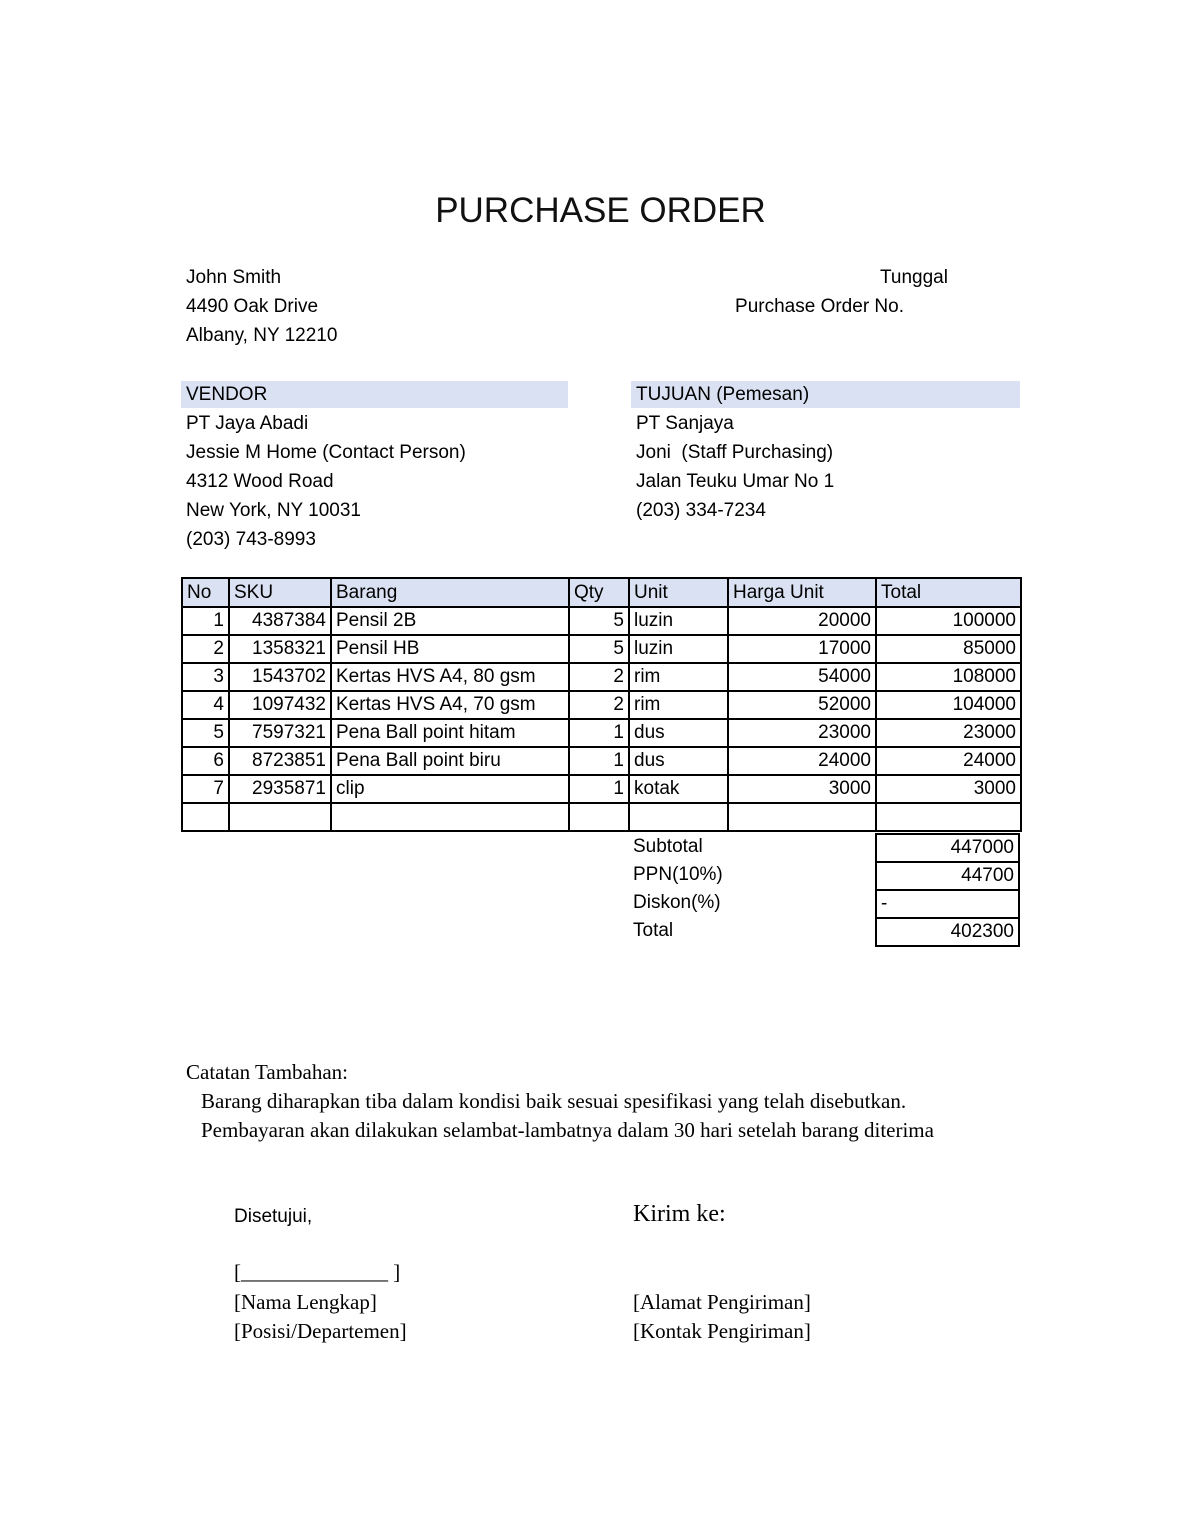 The height and width of the screenshot is (1536, 1187). What do you see at coordinates (802, 705) in the screenshot?
I see `item-cell: 52000` at bounding box center [802, 705].